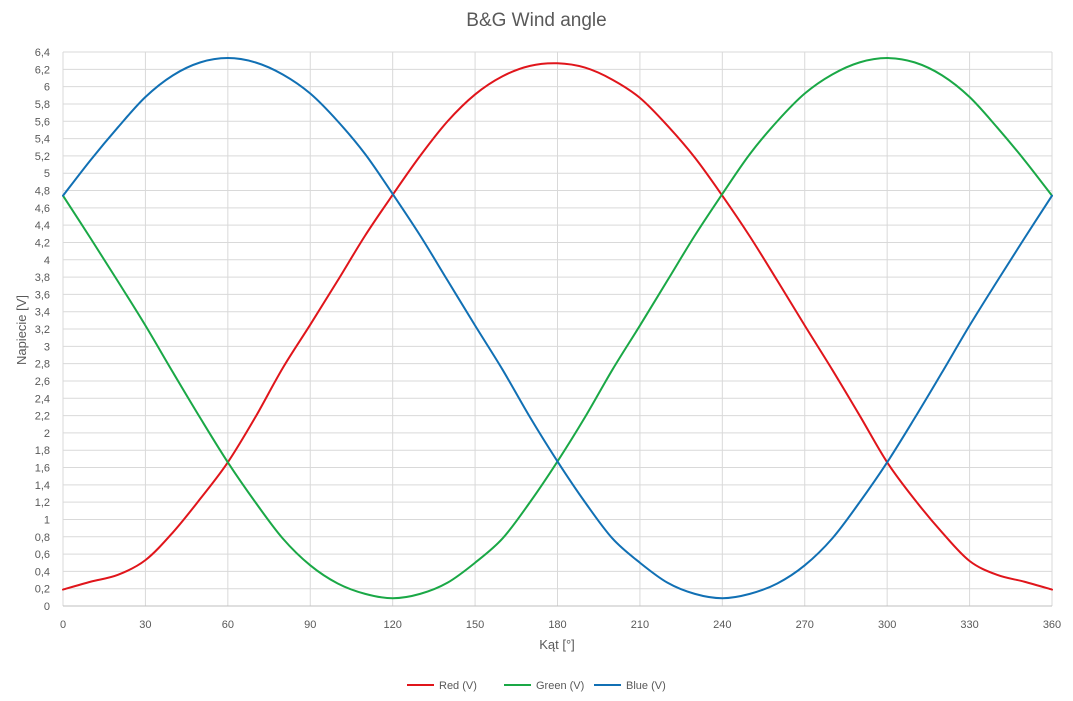 This screenshot has width=1073, height=701. I want to click on y-tick-label: 4,6, so click(42, 209).